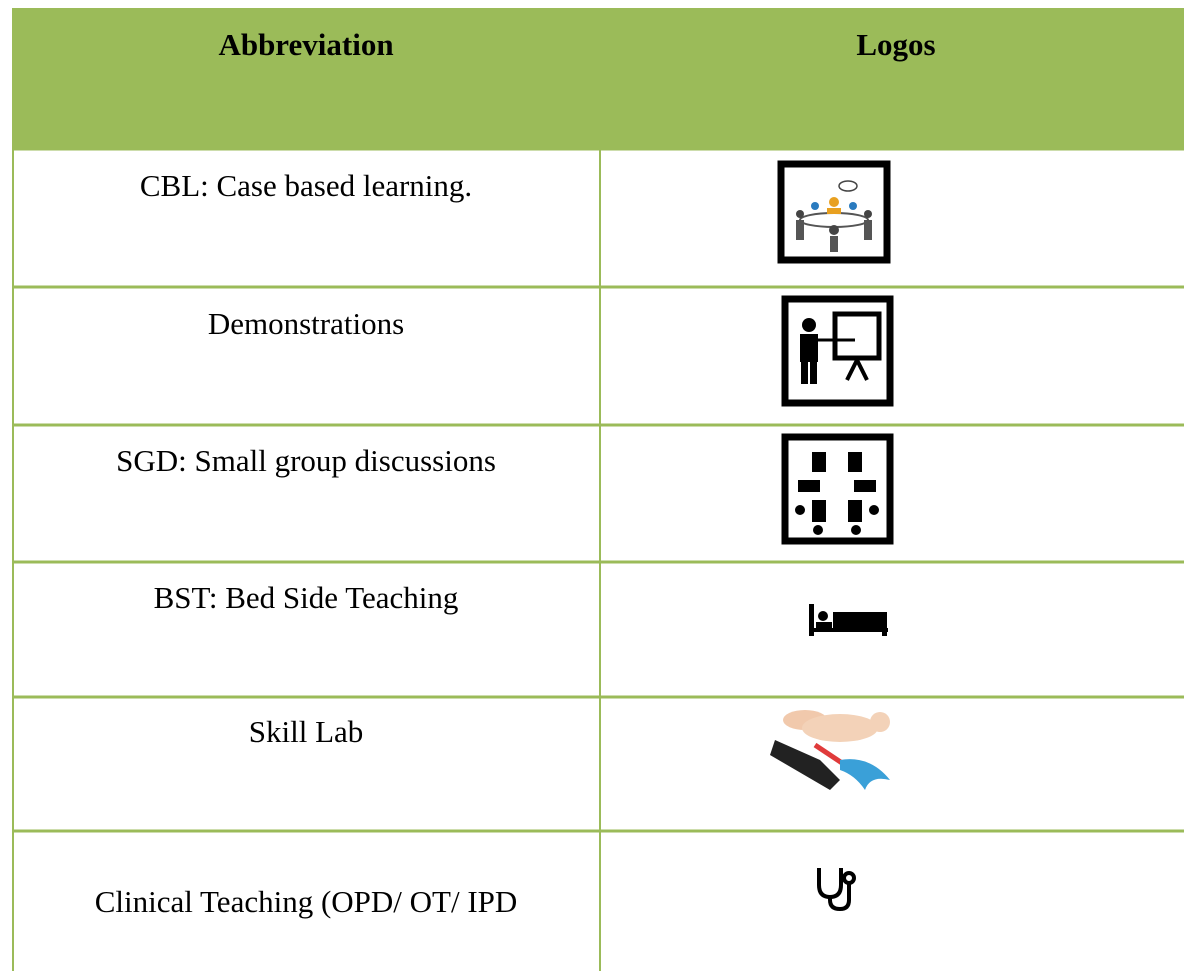 The height and width of the screenshot is (971, 1184). I want to click on sgd-logo, so click(837, 489).